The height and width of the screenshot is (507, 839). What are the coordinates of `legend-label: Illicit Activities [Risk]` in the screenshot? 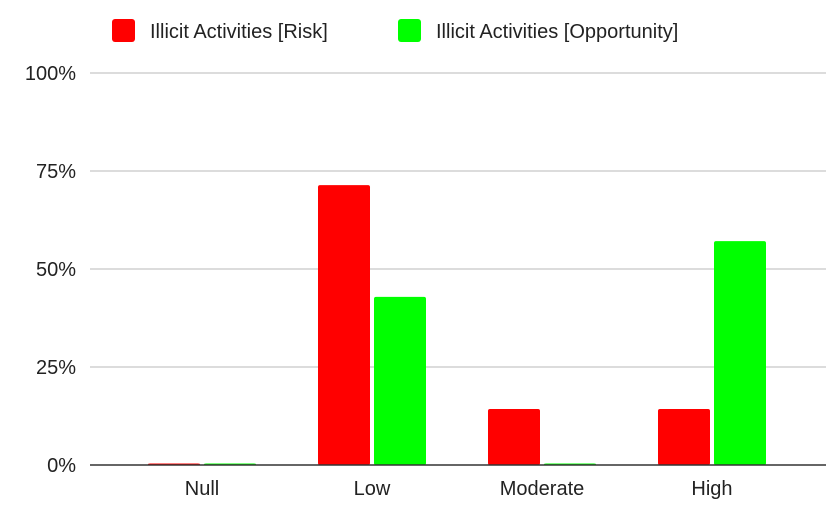 It's located at (239, 32).